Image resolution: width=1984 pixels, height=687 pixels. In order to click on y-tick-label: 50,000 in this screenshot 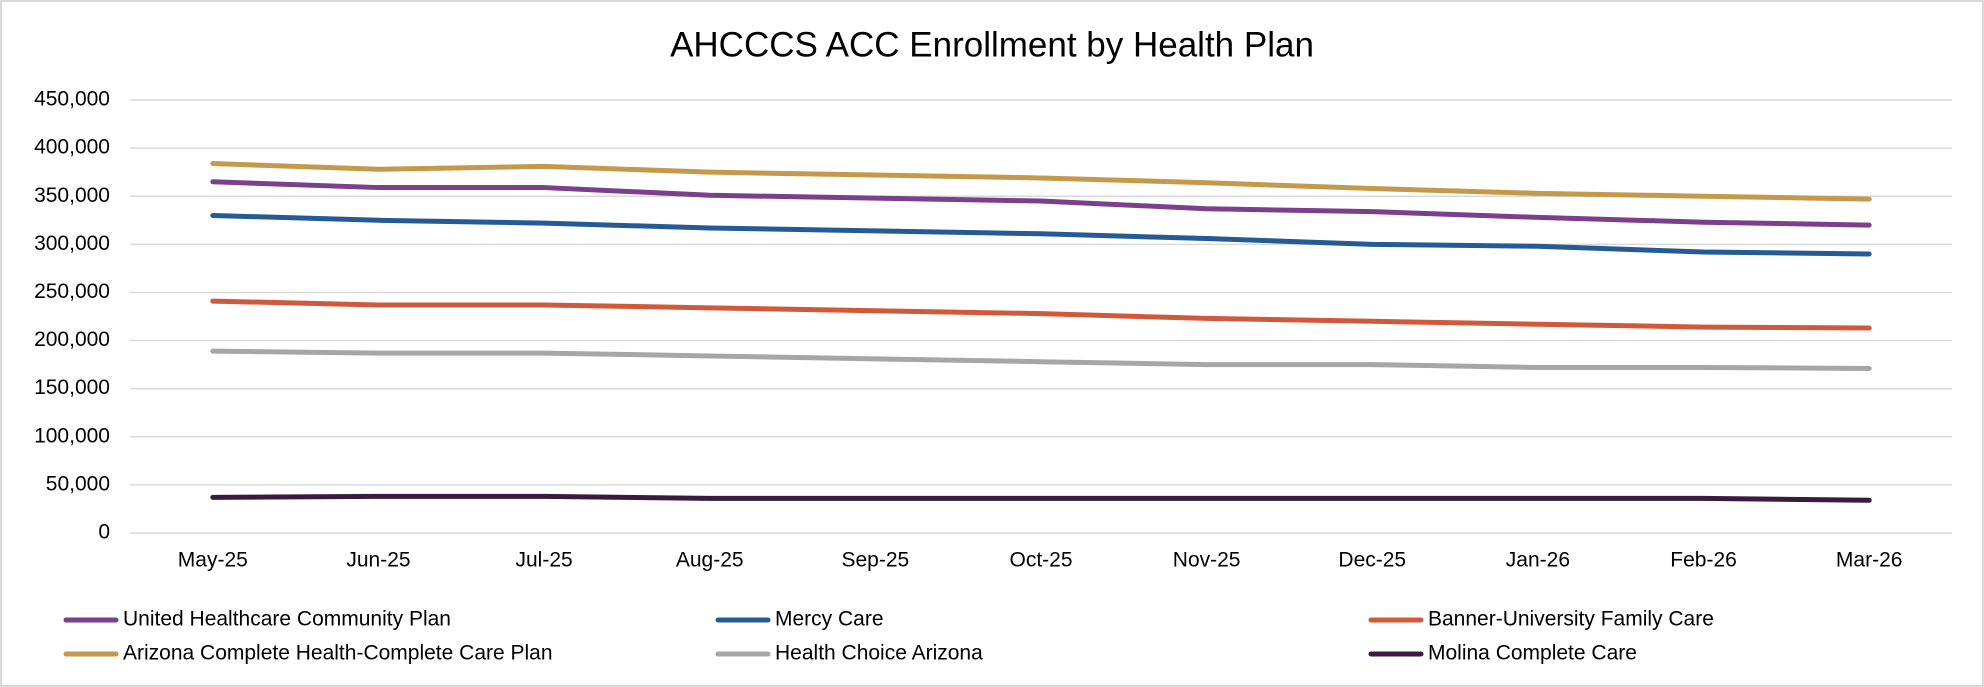, I will do `click(78, 483)`.